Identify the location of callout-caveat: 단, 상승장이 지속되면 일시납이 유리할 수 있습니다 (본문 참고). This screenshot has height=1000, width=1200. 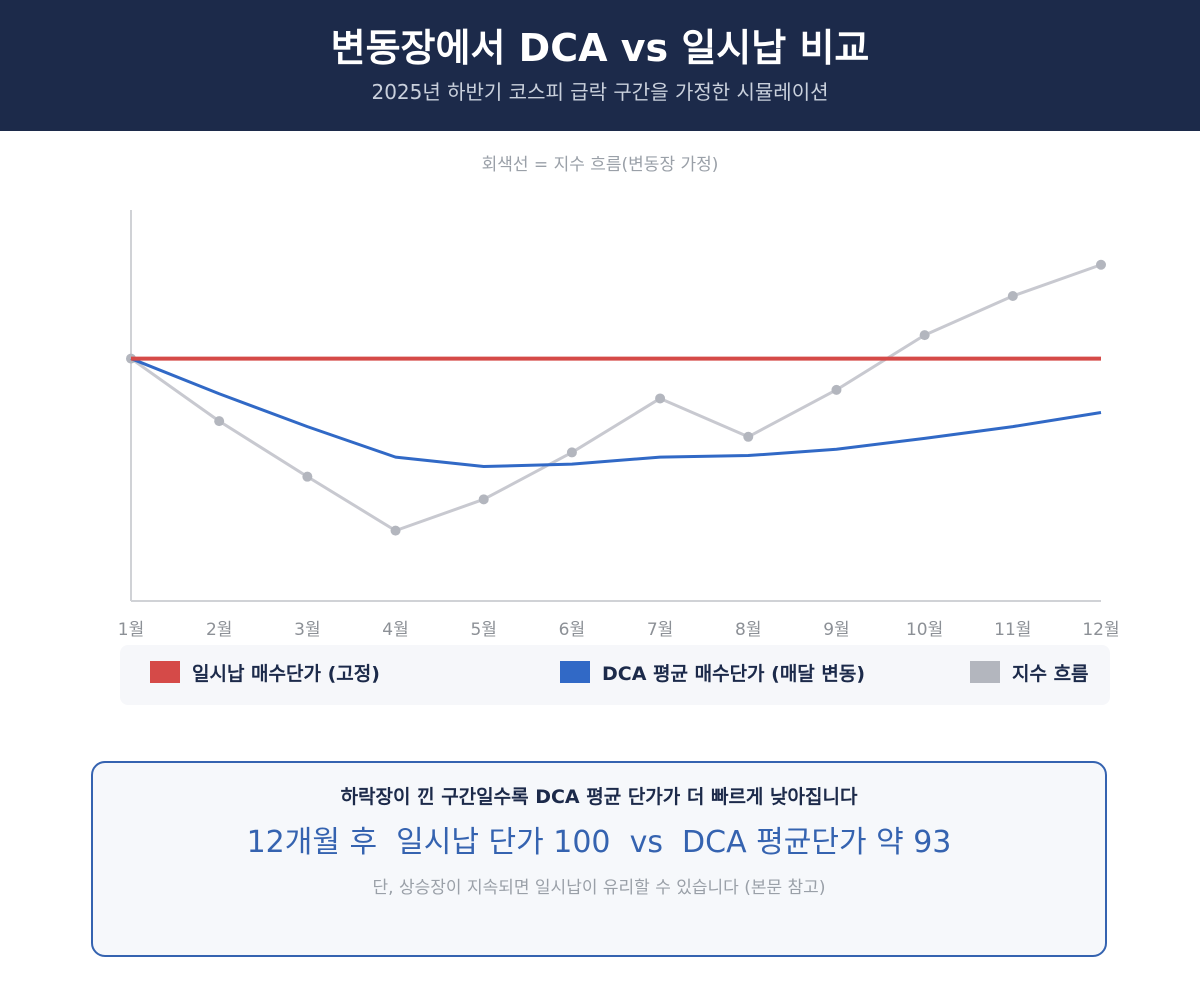
(599, 888).